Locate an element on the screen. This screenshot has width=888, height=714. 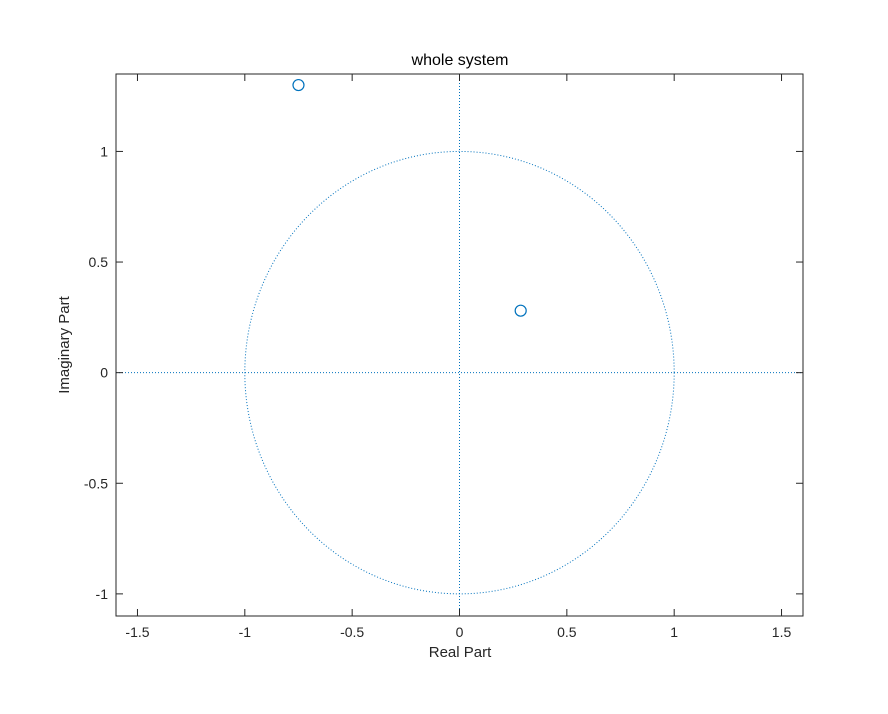
y-tick-label: 0.5 is located at coordinates (99, 262).